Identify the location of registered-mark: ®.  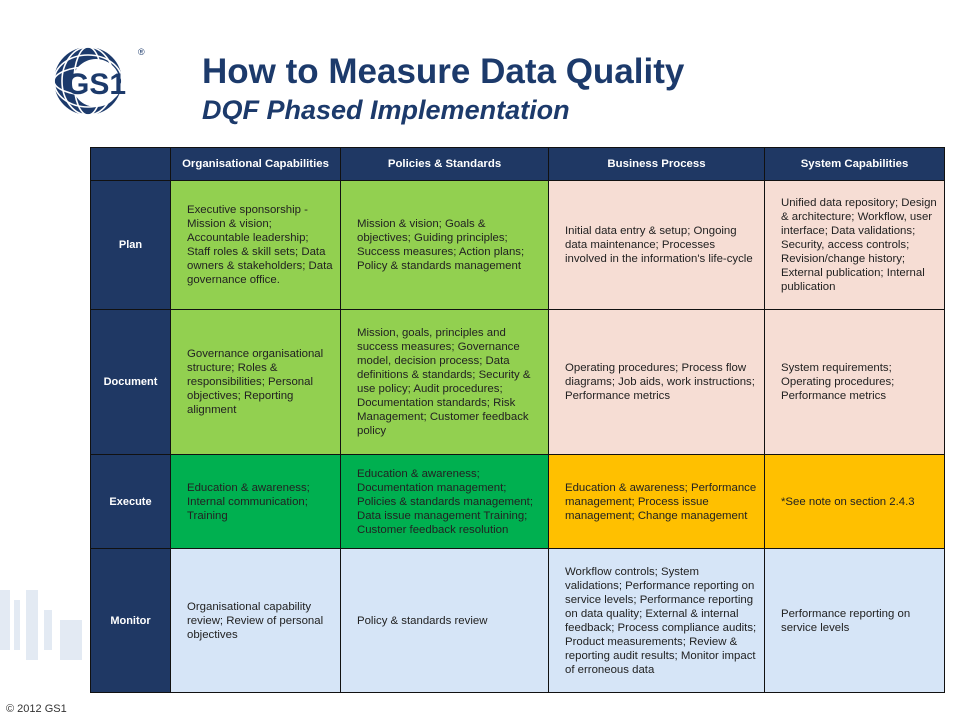
(141, 52).